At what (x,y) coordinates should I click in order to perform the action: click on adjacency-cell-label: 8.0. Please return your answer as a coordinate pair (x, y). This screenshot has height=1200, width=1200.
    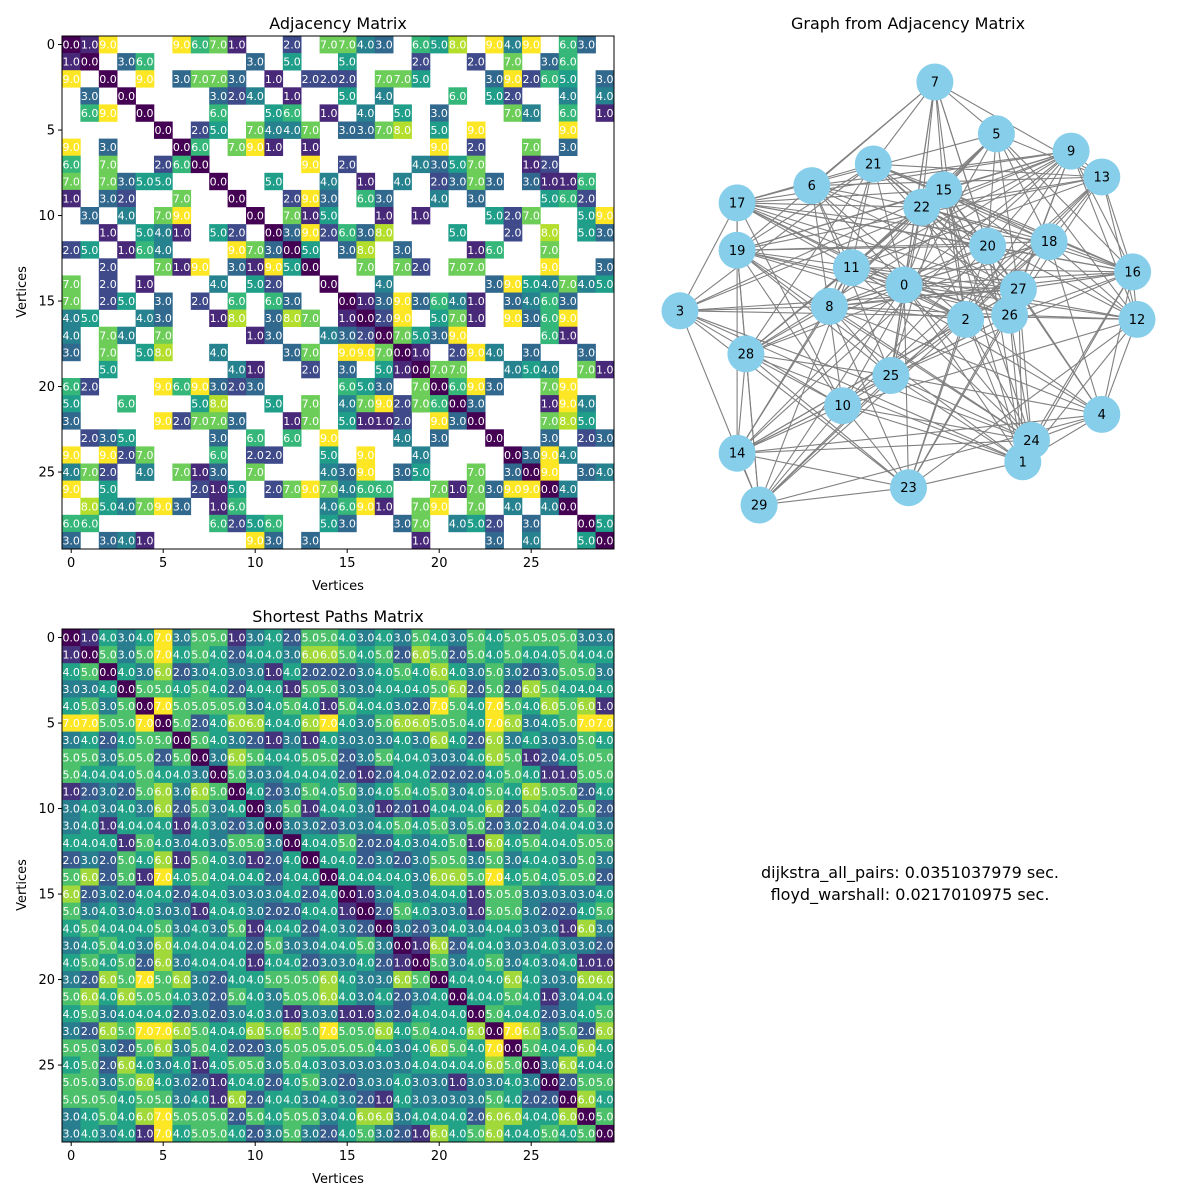
    Looking at the image, I should click on (403, 130).